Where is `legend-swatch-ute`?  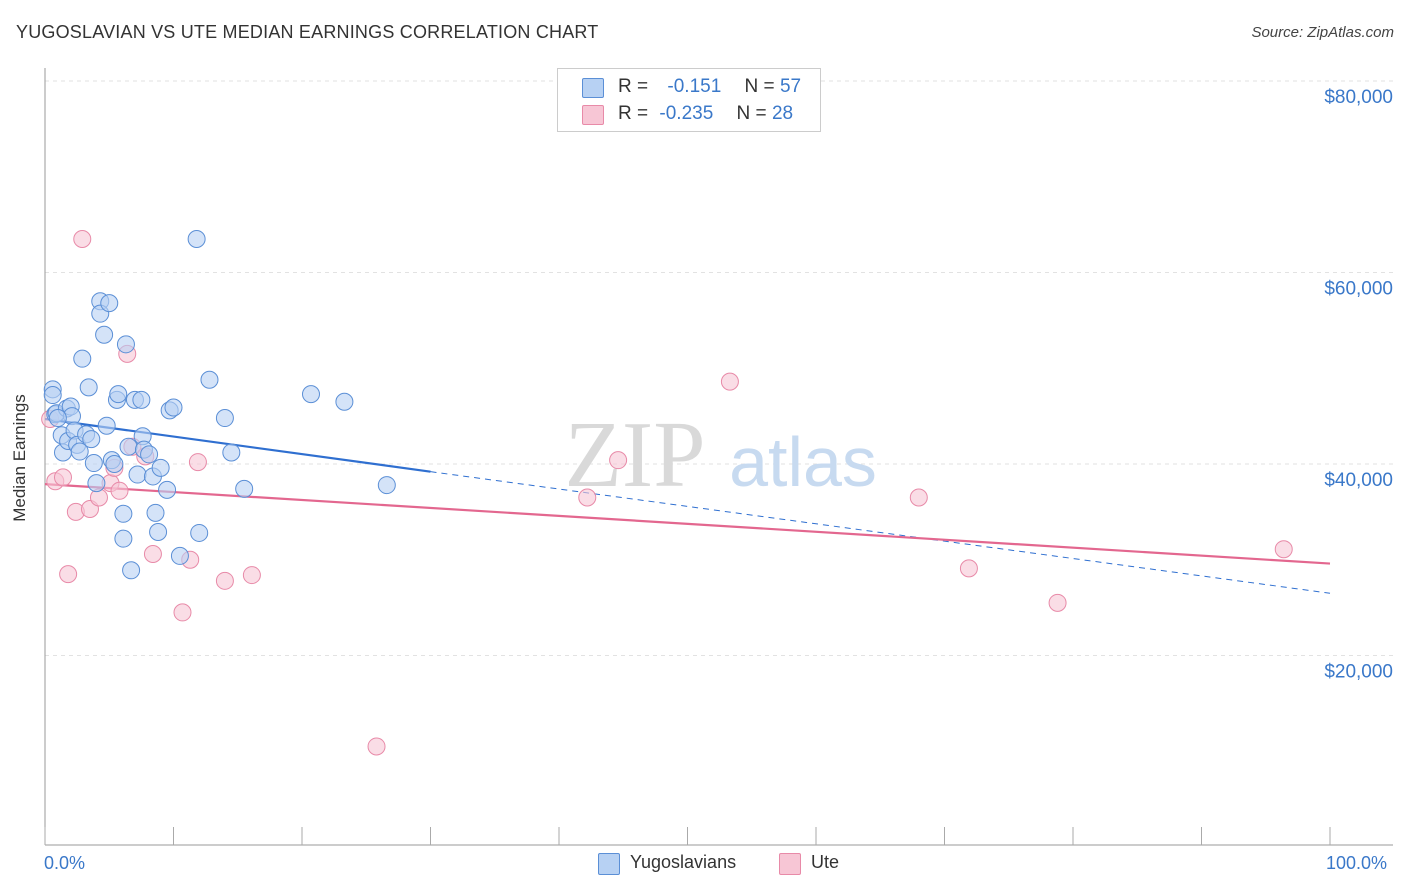 legend-swatch-ute is located at coordinates (790, 864).